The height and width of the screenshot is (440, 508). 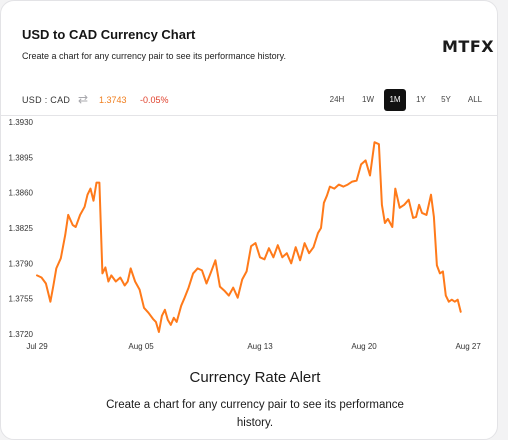 I want to click on y-tick-label: 1.3825, so click(x=21, y=228).